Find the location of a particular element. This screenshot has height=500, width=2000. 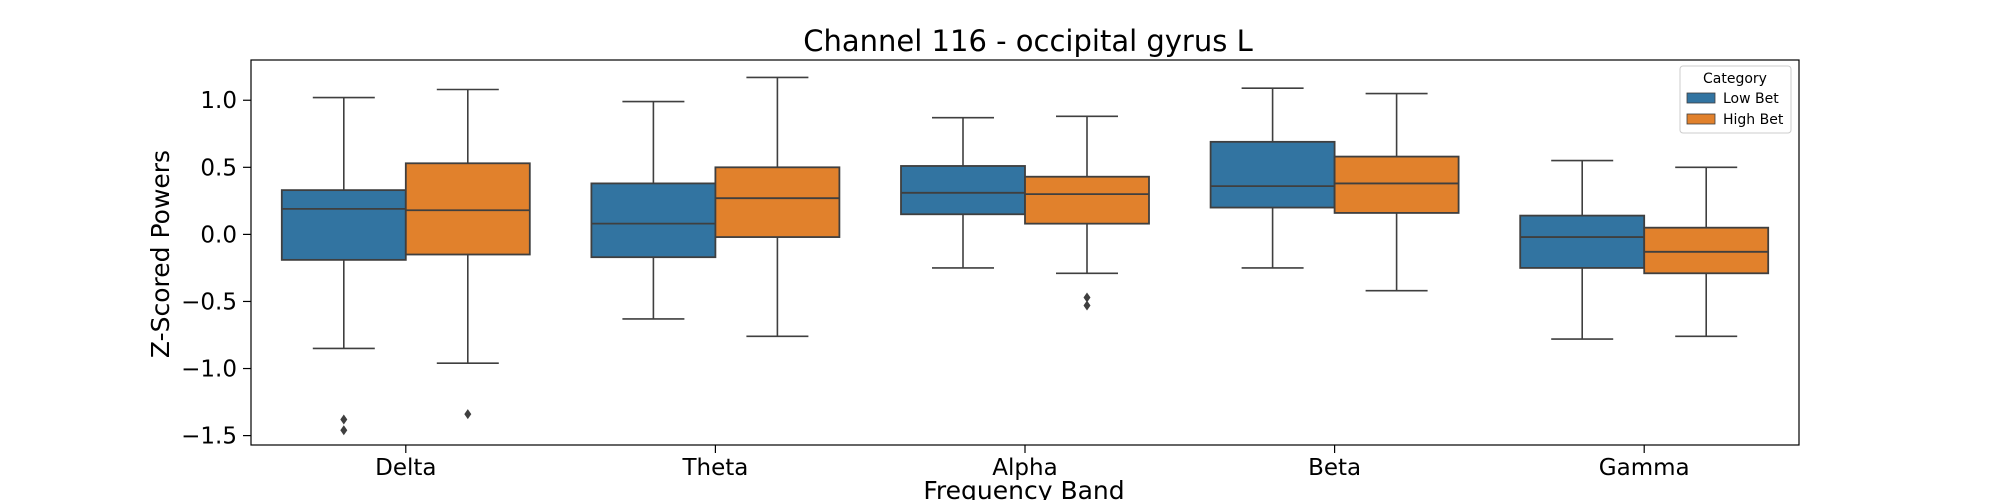

x-axis-label: Frequency Band is located at coordinates (1023, 488).